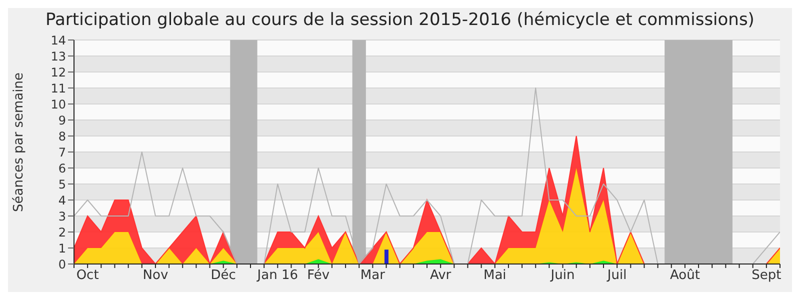  Describe the element at coordinates (685, 276) in the screenshot. I see `x-tick-label: Août` at that location.